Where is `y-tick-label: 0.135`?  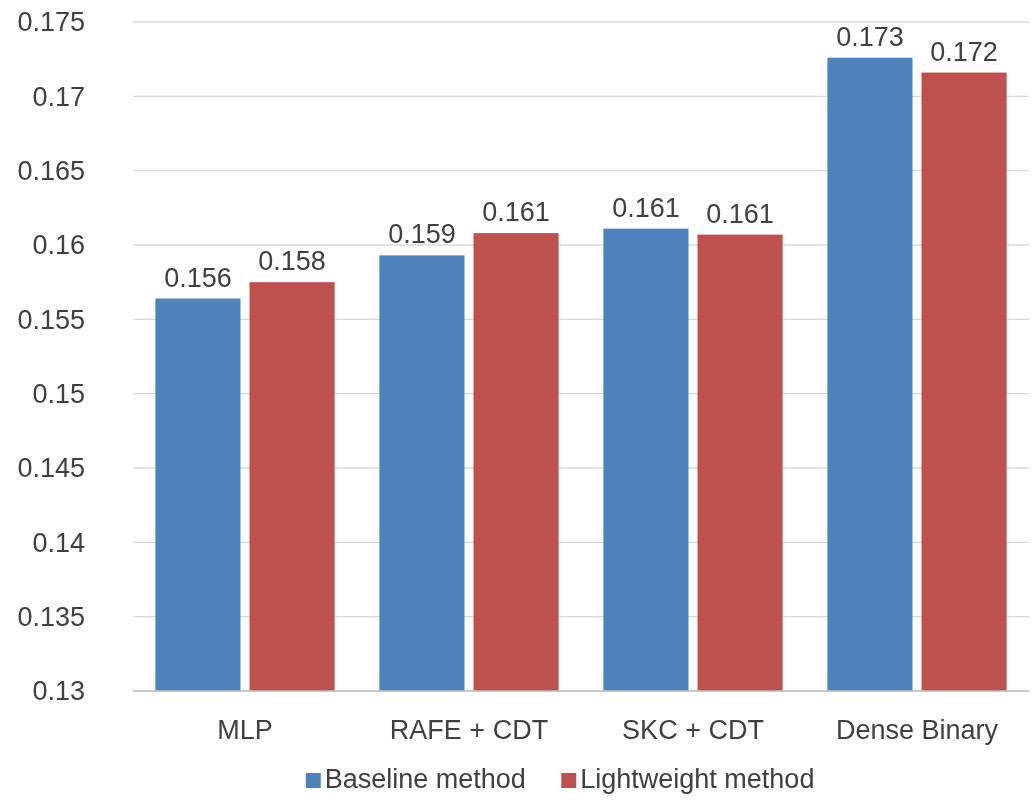 y-tick-label: 0.135 is located at coordinates (51, 617).